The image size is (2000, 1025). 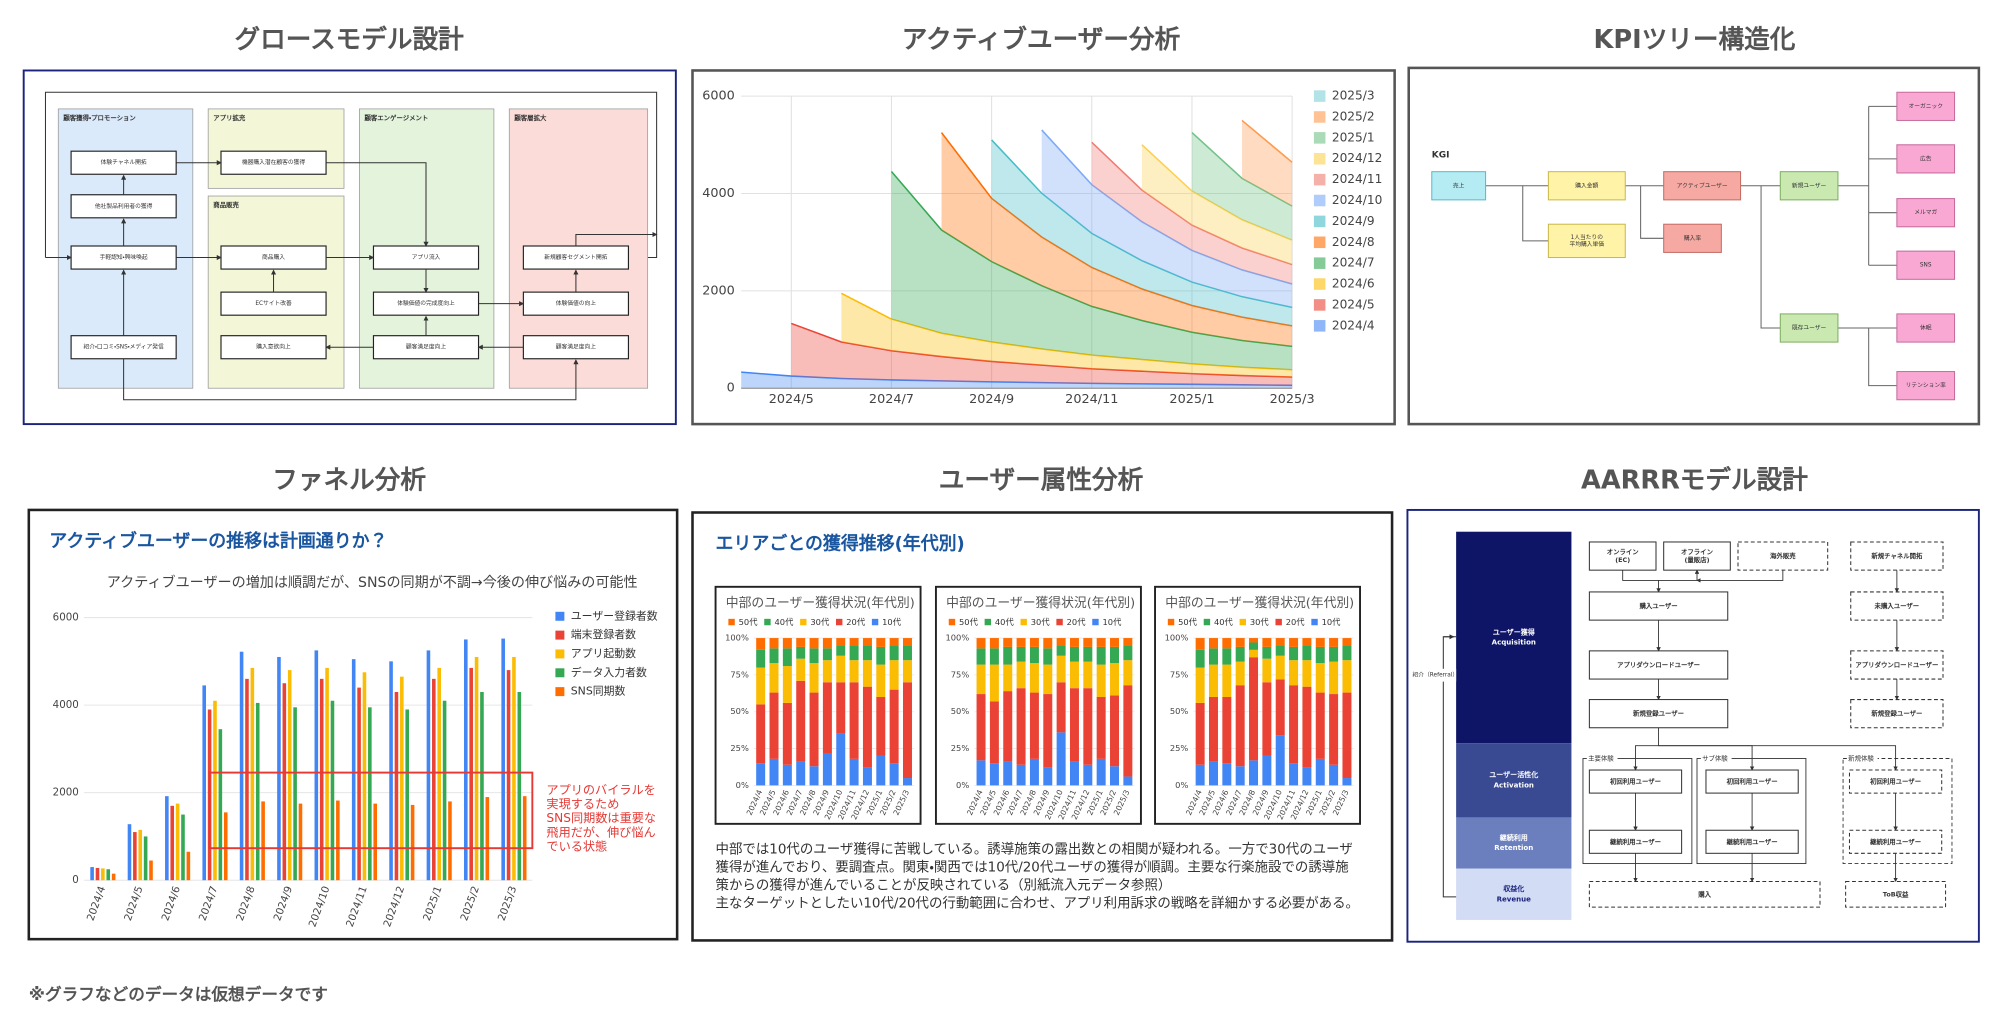 I want to click on y-tick-label: 50%, so click(x=960, y=711).